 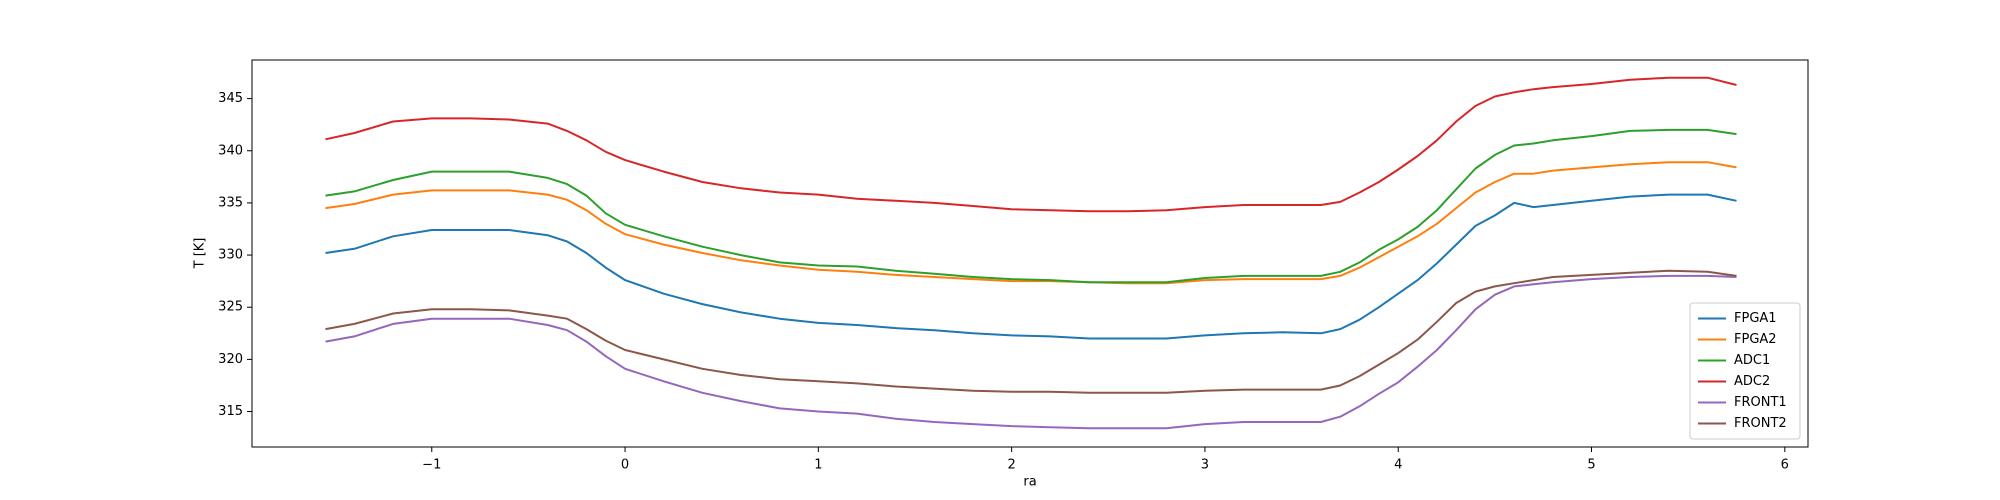 What do you see at coordinates (1755, 339) in the screenshot?
I see `legend-label: FPGA2` at bounding box center [1755, 339].